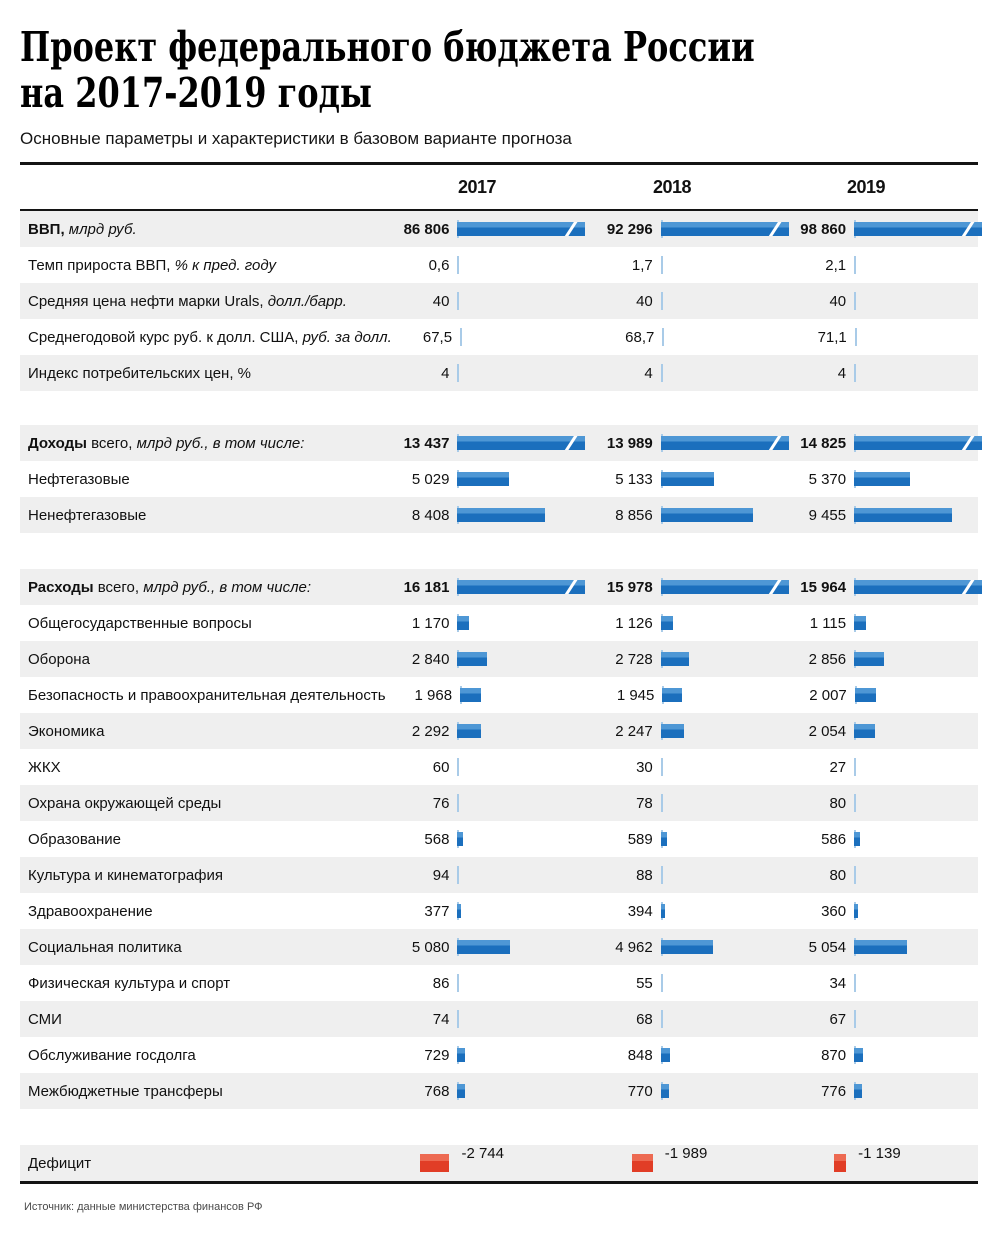 The width and height of the screenshot is (998, 1241). I want to click on row-label-part: Экономика, so click(66, 731).